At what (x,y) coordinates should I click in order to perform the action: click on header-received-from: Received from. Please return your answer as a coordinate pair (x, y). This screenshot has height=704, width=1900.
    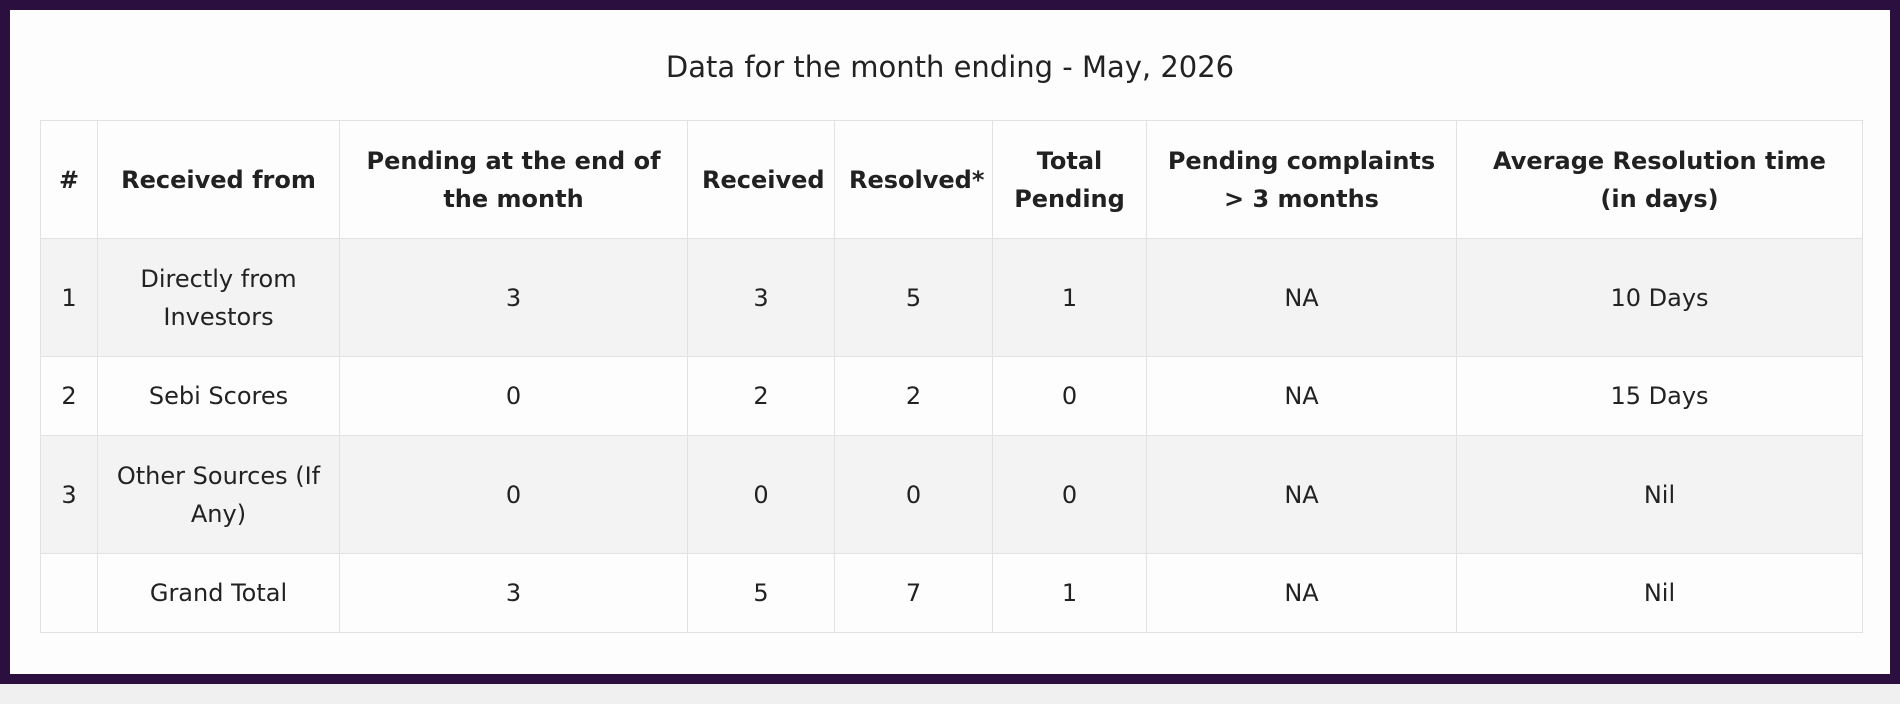
    Looking at the image, I should click on (218, 179).